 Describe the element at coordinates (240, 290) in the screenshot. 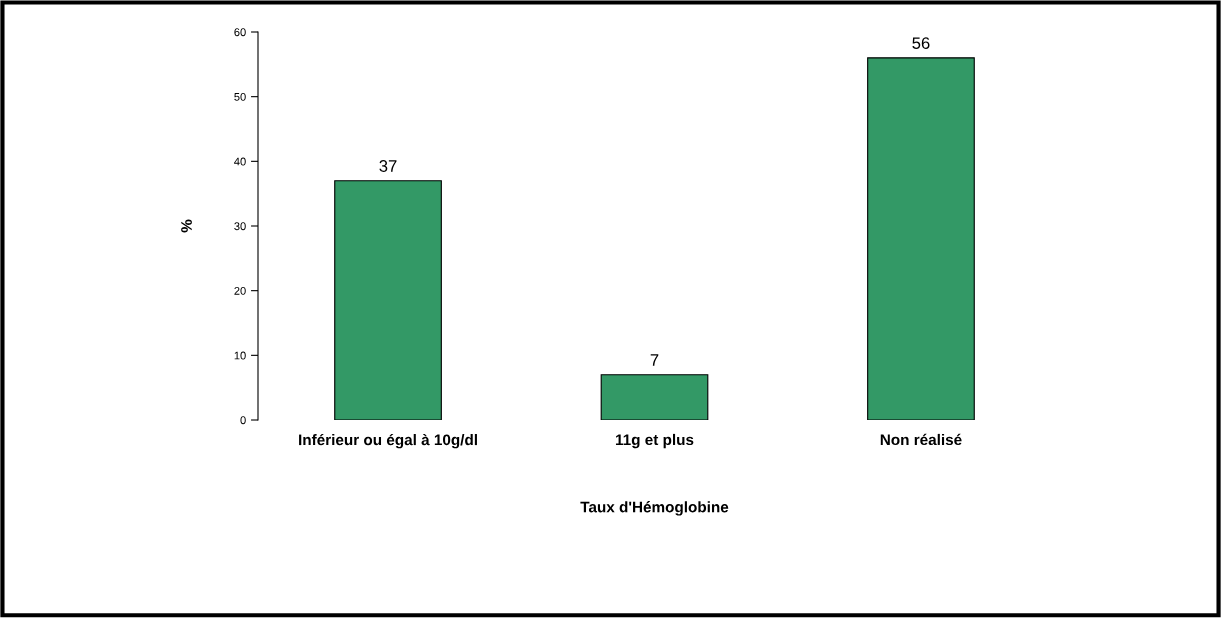

I see `y-tick-label: 20` at that location.